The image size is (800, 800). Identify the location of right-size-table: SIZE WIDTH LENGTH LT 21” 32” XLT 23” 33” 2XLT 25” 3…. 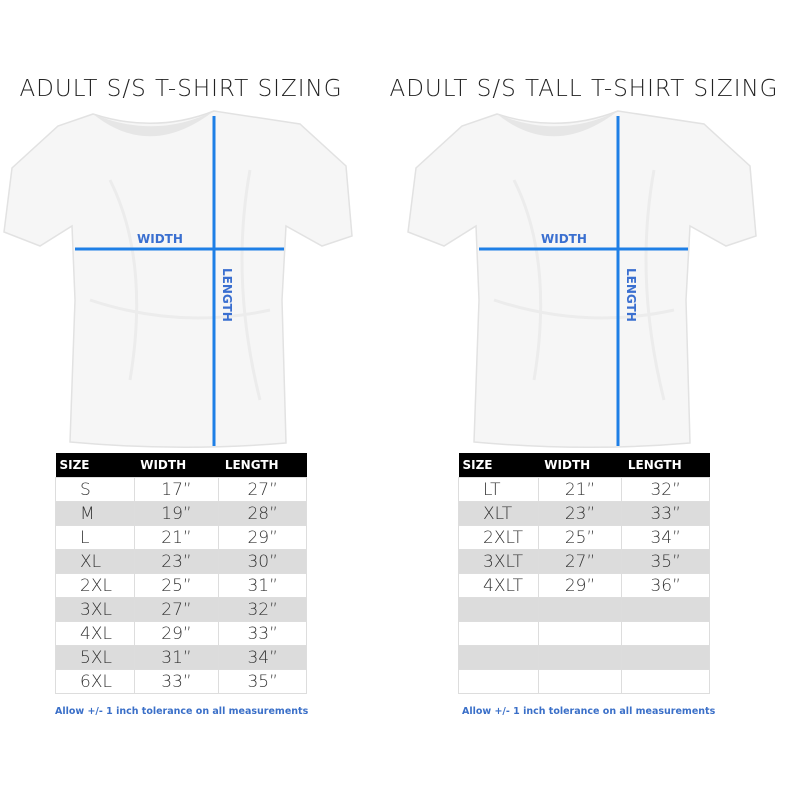
(584, 573).